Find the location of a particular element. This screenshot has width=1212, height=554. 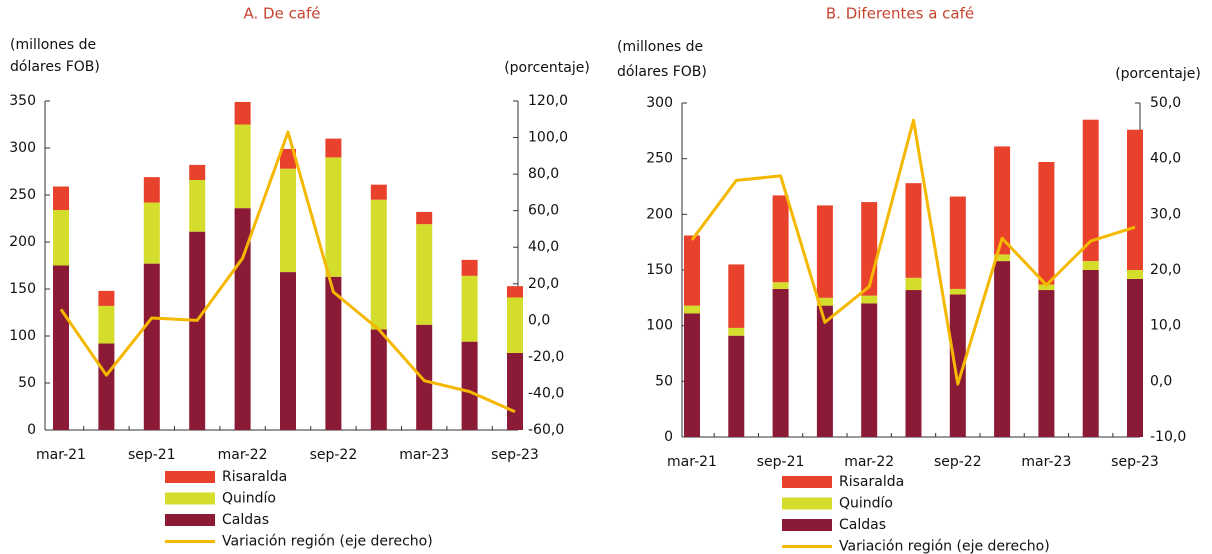

y-tick-label: 50 is located at coordinates (664, 381).